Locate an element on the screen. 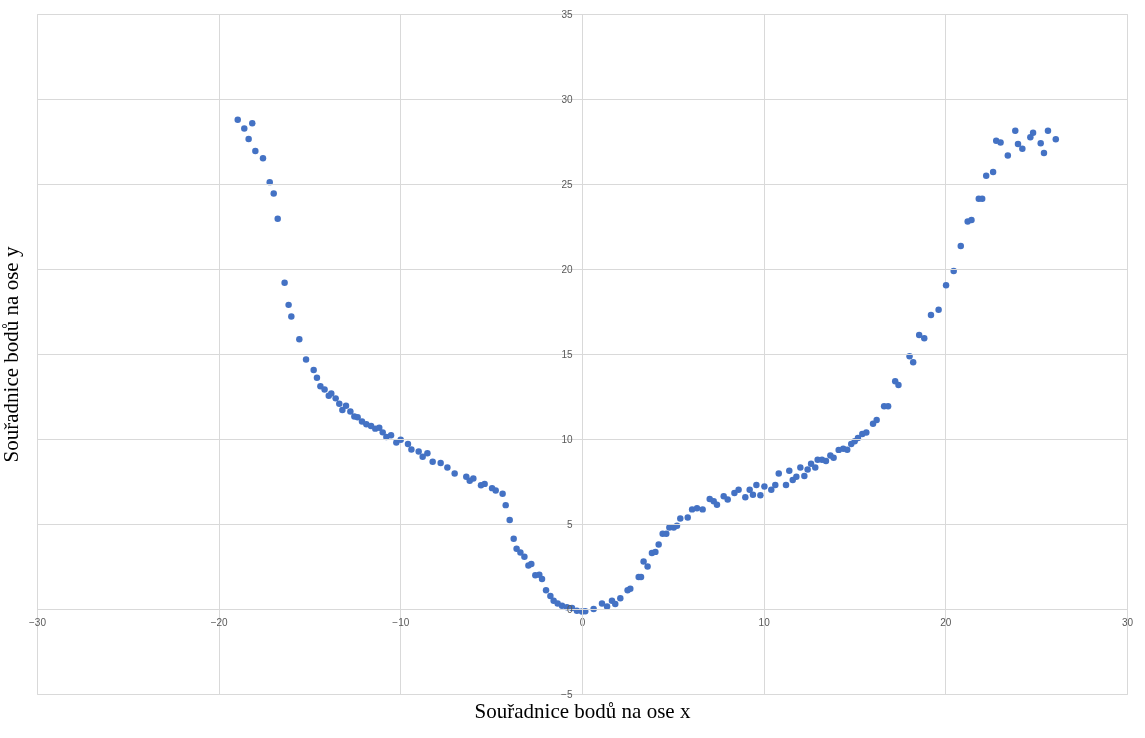 Image resolution: width=1145 pixels, height=738 pixels. y-axis-title: Souřadnice bodů na ose y is located at coordinates (11, 354).